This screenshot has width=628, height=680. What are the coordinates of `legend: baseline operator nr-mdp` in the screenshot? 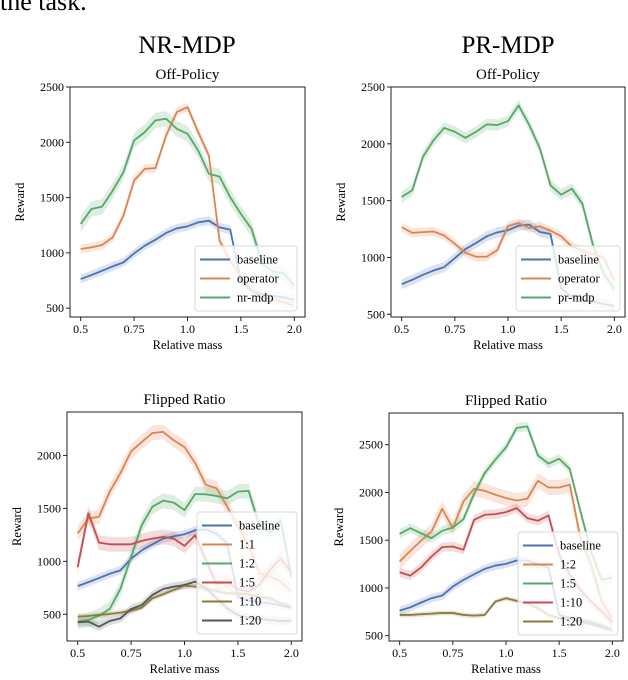 It's located at (246, 278).